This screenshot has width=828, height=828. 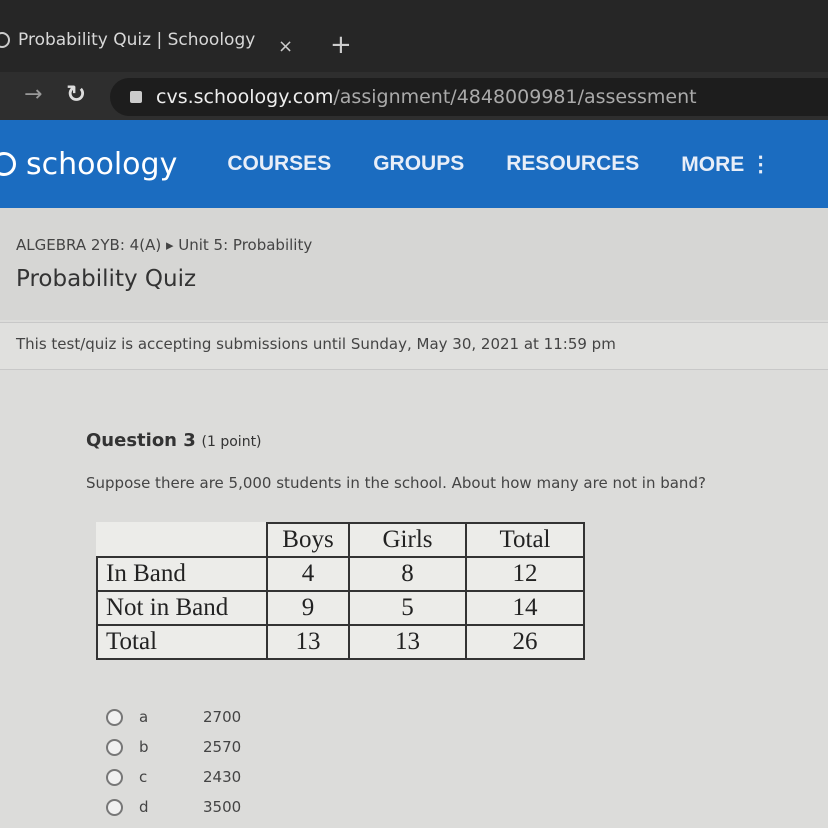 I want to click on table-header: Girls, so click(x=407, y=540).